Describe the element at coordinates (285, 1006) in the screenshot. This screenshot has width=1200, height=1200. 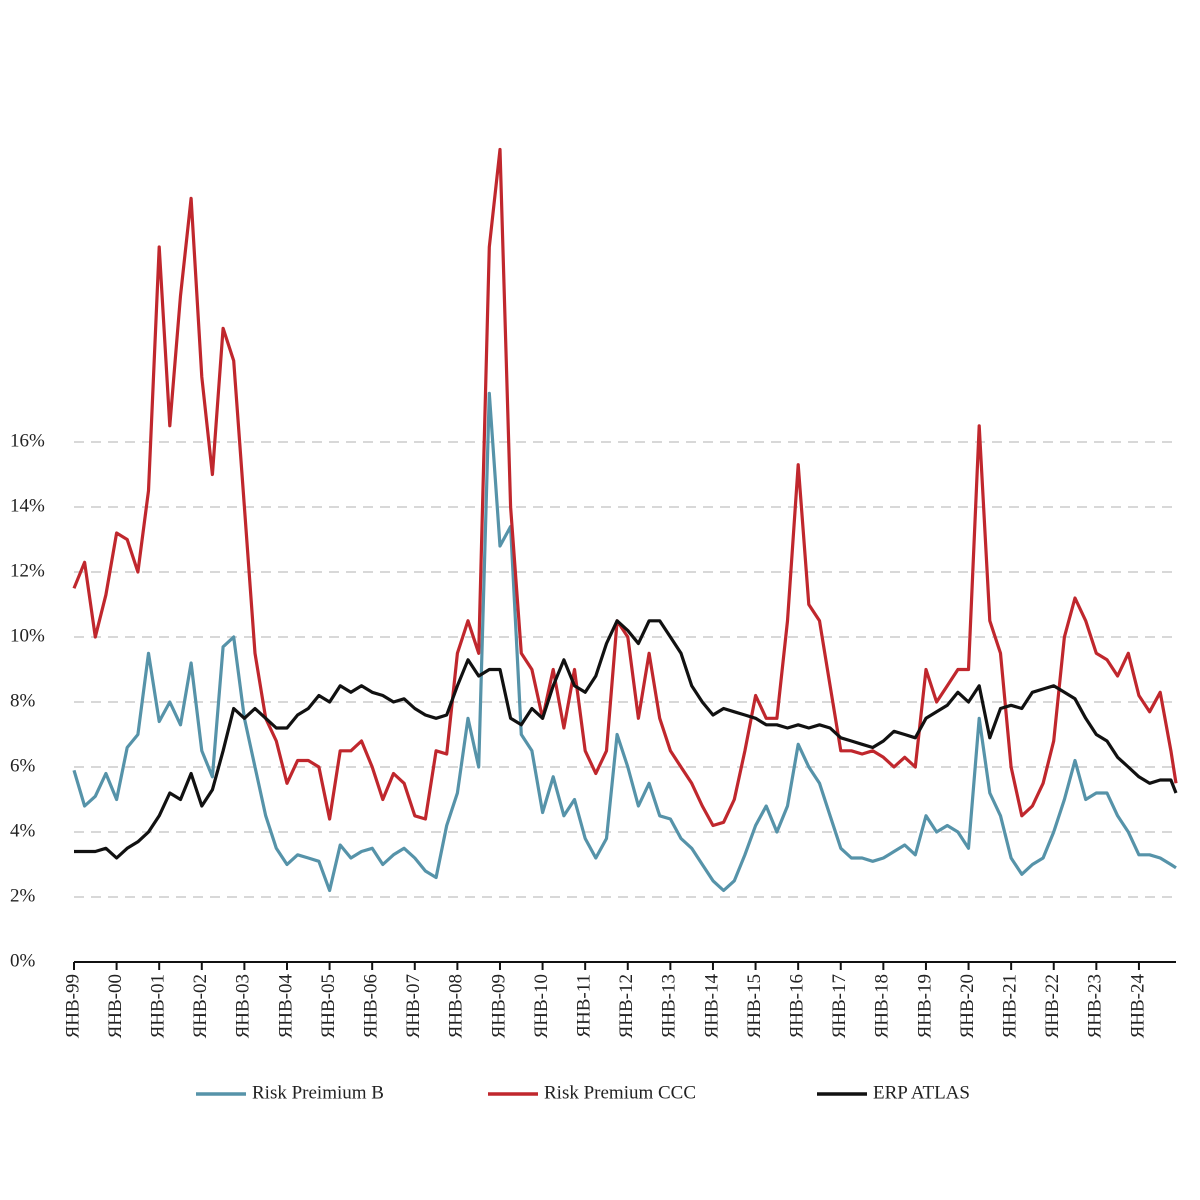
I see `x-tick-label: ЯНВ-04` at that location.